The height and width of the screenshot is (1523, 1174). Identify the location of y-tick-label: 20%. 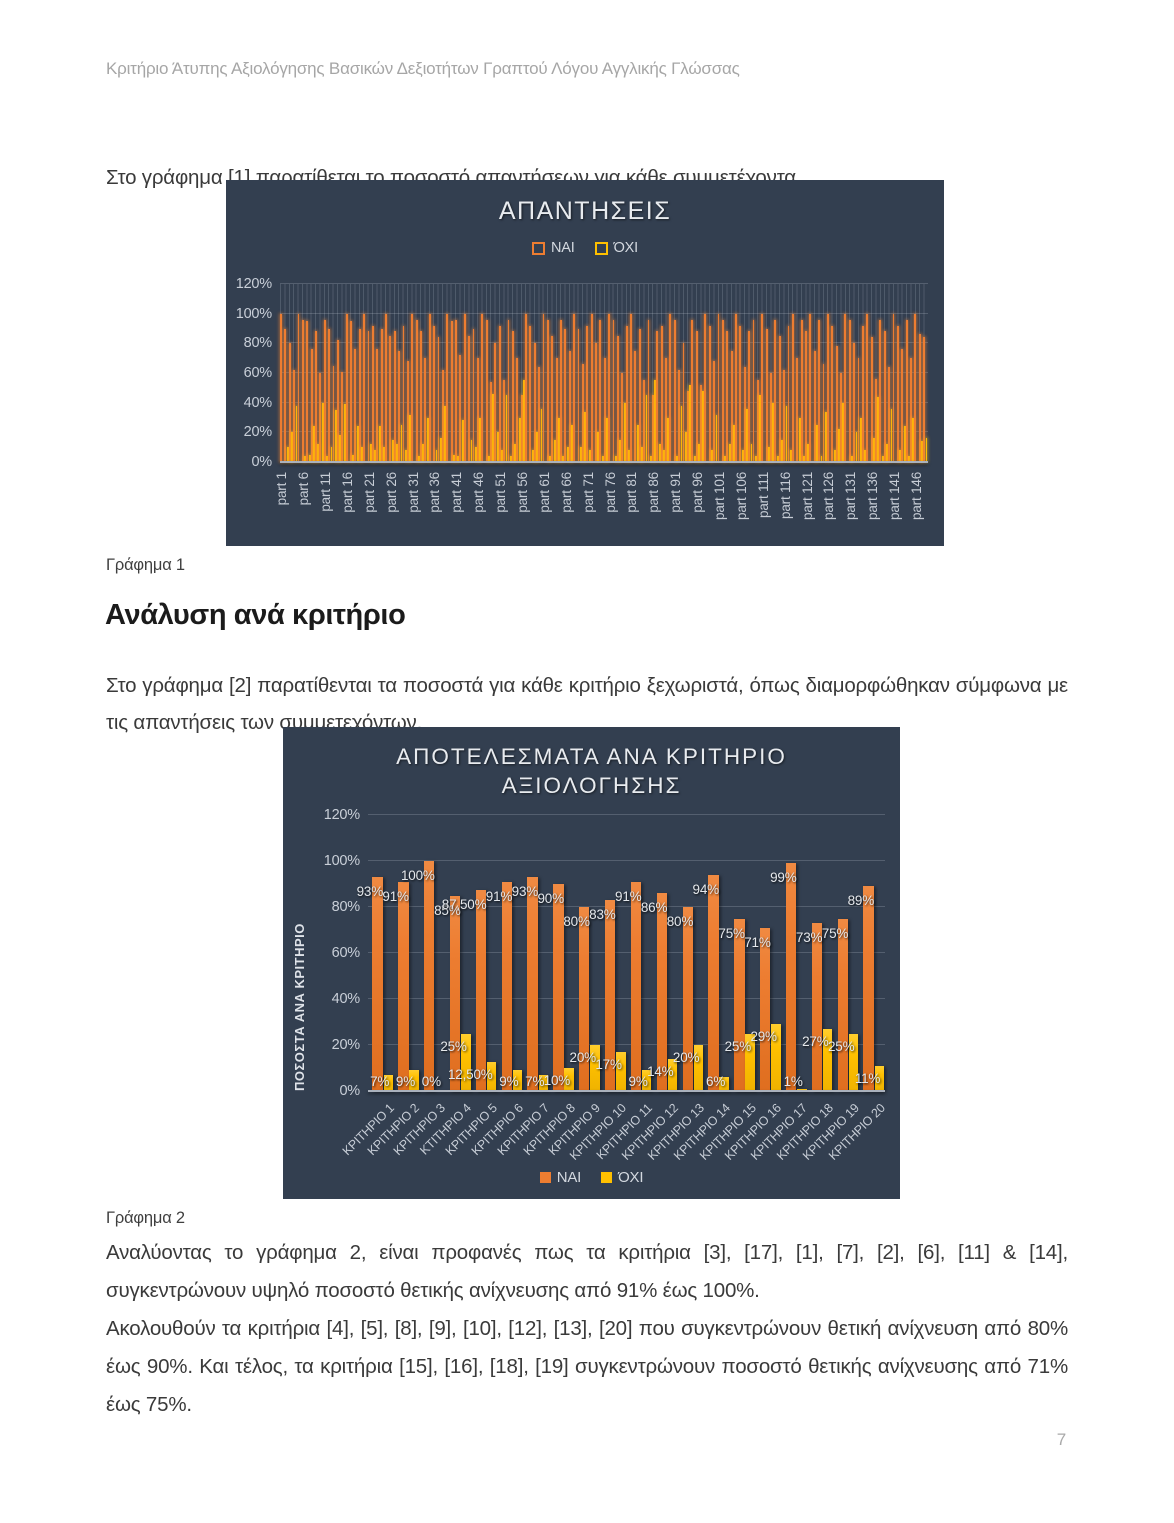
(258, 432).